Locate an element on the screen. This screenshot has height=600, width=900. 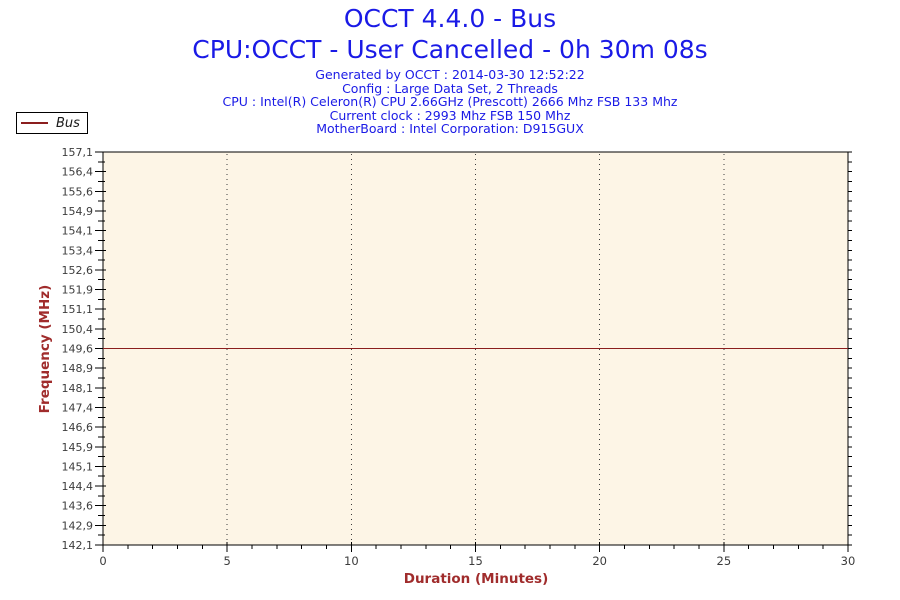
svg-text: 154,1 is located at coordinates (78, 231).